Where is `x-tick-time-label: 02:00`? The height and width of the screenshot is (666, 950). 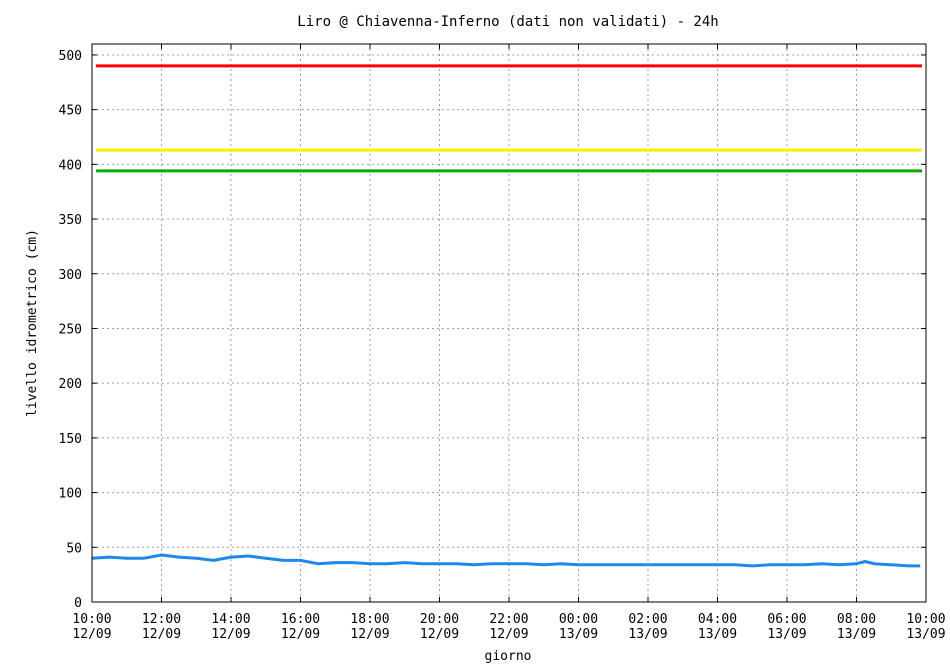
x-tick-time-label: 02:00 is located at coordinates (647, 619).